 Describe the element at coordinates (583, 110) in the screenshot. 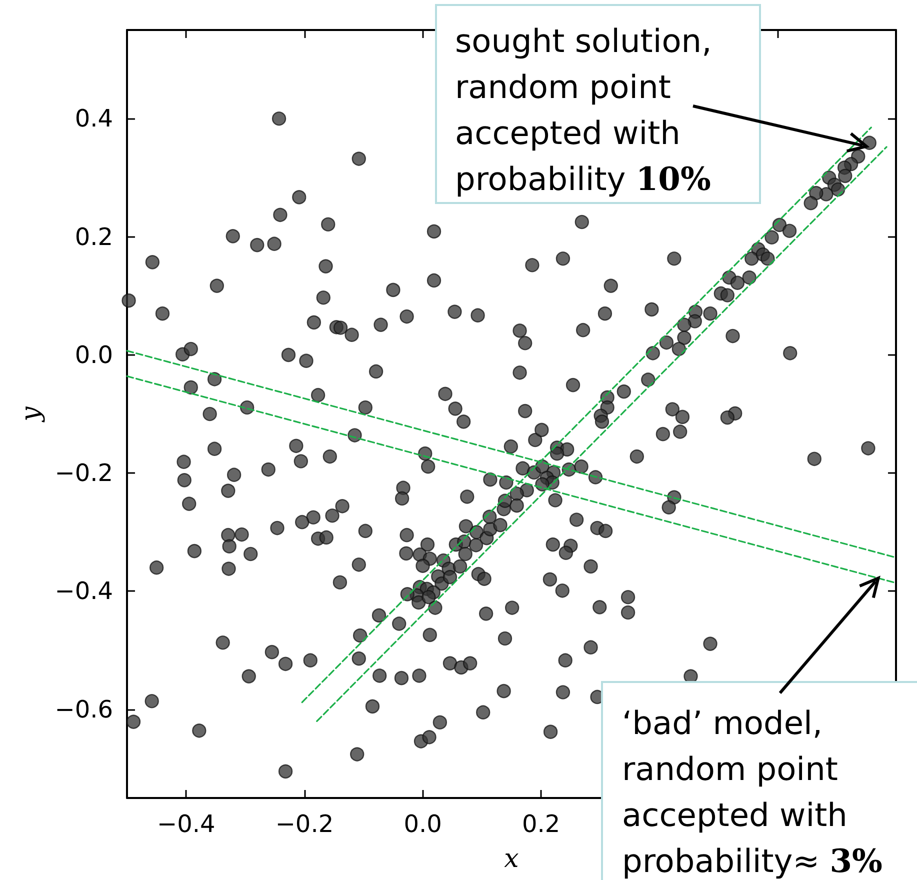

I see `annotation: sought solution, random point accepted with probability 10%` at that location.